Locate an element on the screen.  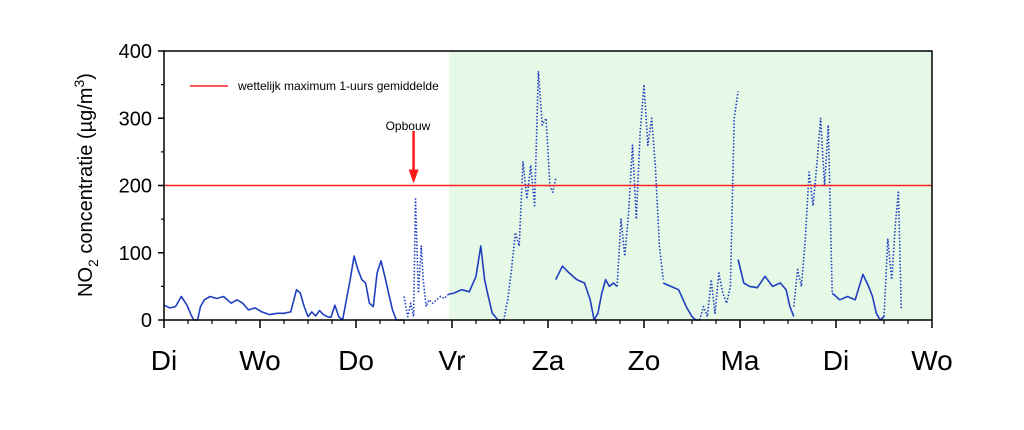
x-tick-label-7: Di is located at coordinates (836, 360).